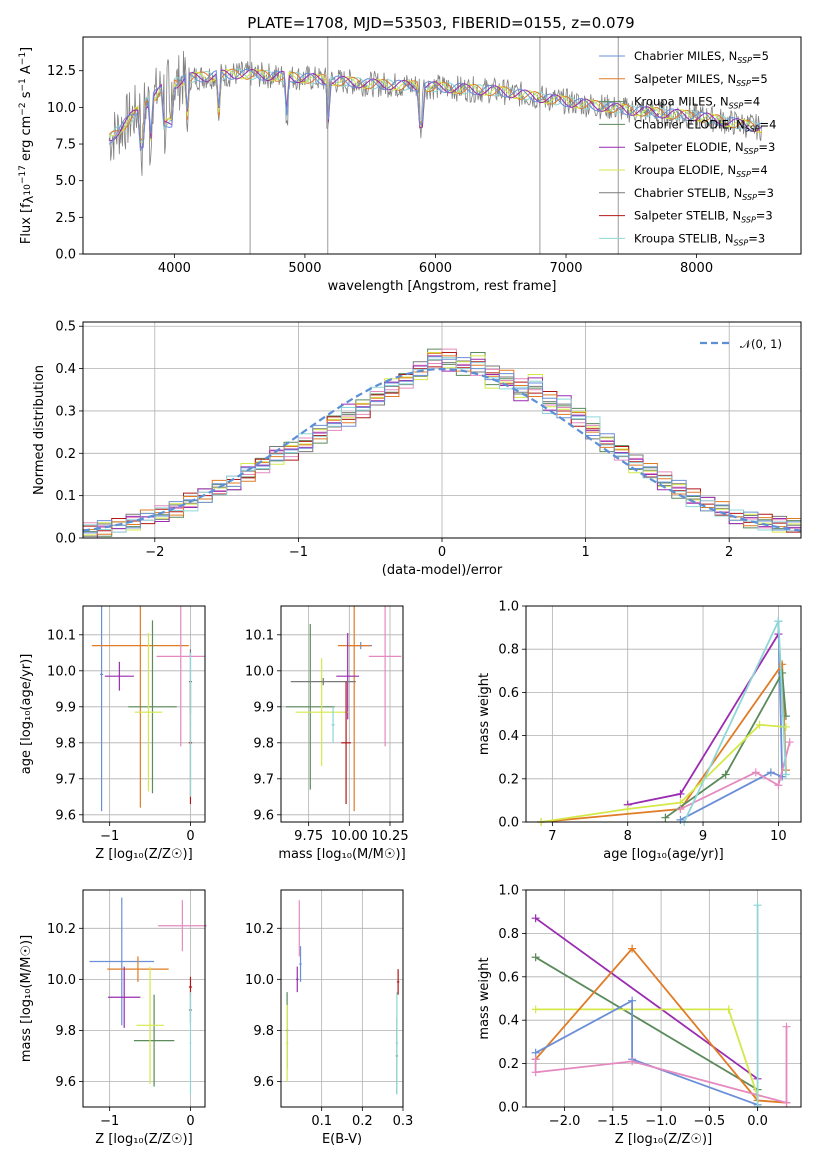 Image resolution: width=819 pixels, height=1170 pixels. Describe the element at coordinates (143, 1139) in the screenshot. I see `x-axis-label: Z [log₁₀(Z/Z☉)]` at that location.